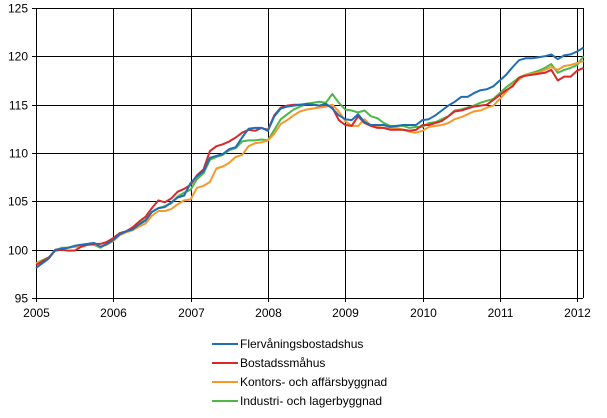  I want to click on y-tick-label: 105, so click(18, 202).